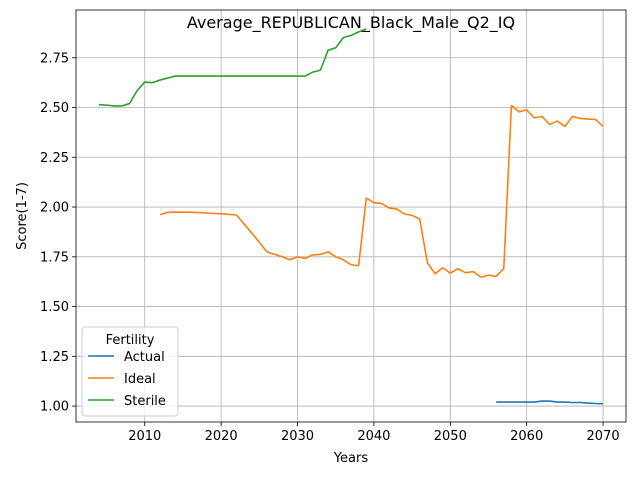 The width and height of the screenshot is (640, 480). I want to click on x-tick-label: 2020, so click(221, 436).